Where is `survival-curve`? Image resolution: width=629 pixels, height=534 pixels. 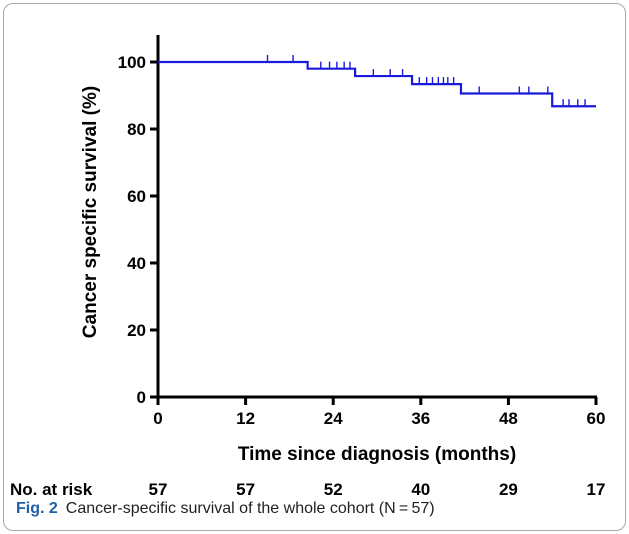
survival-curve is located at coordinates (377, 84).